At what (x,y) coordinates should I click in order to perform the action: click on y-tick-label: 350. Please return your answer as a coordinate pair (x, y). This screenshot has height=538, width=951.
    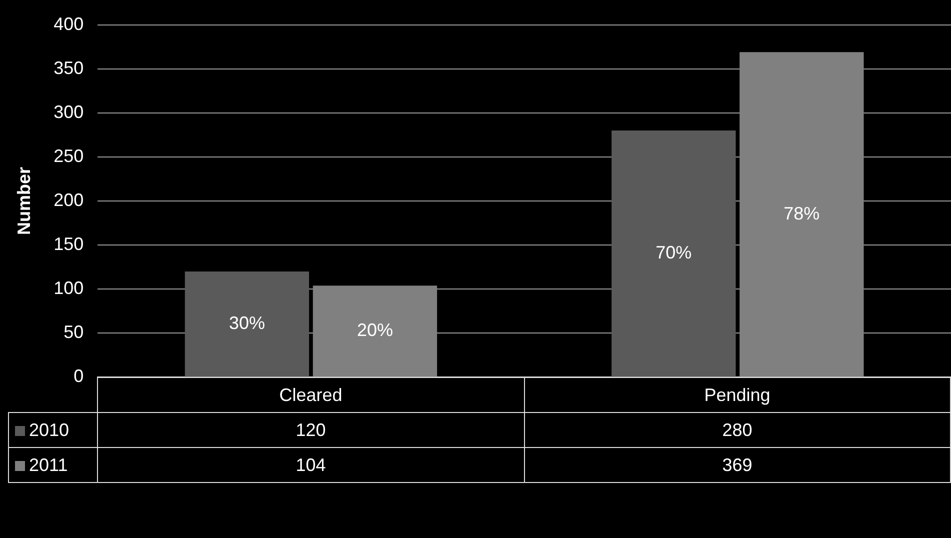
    Looking at the image, I should click on (69, 68).